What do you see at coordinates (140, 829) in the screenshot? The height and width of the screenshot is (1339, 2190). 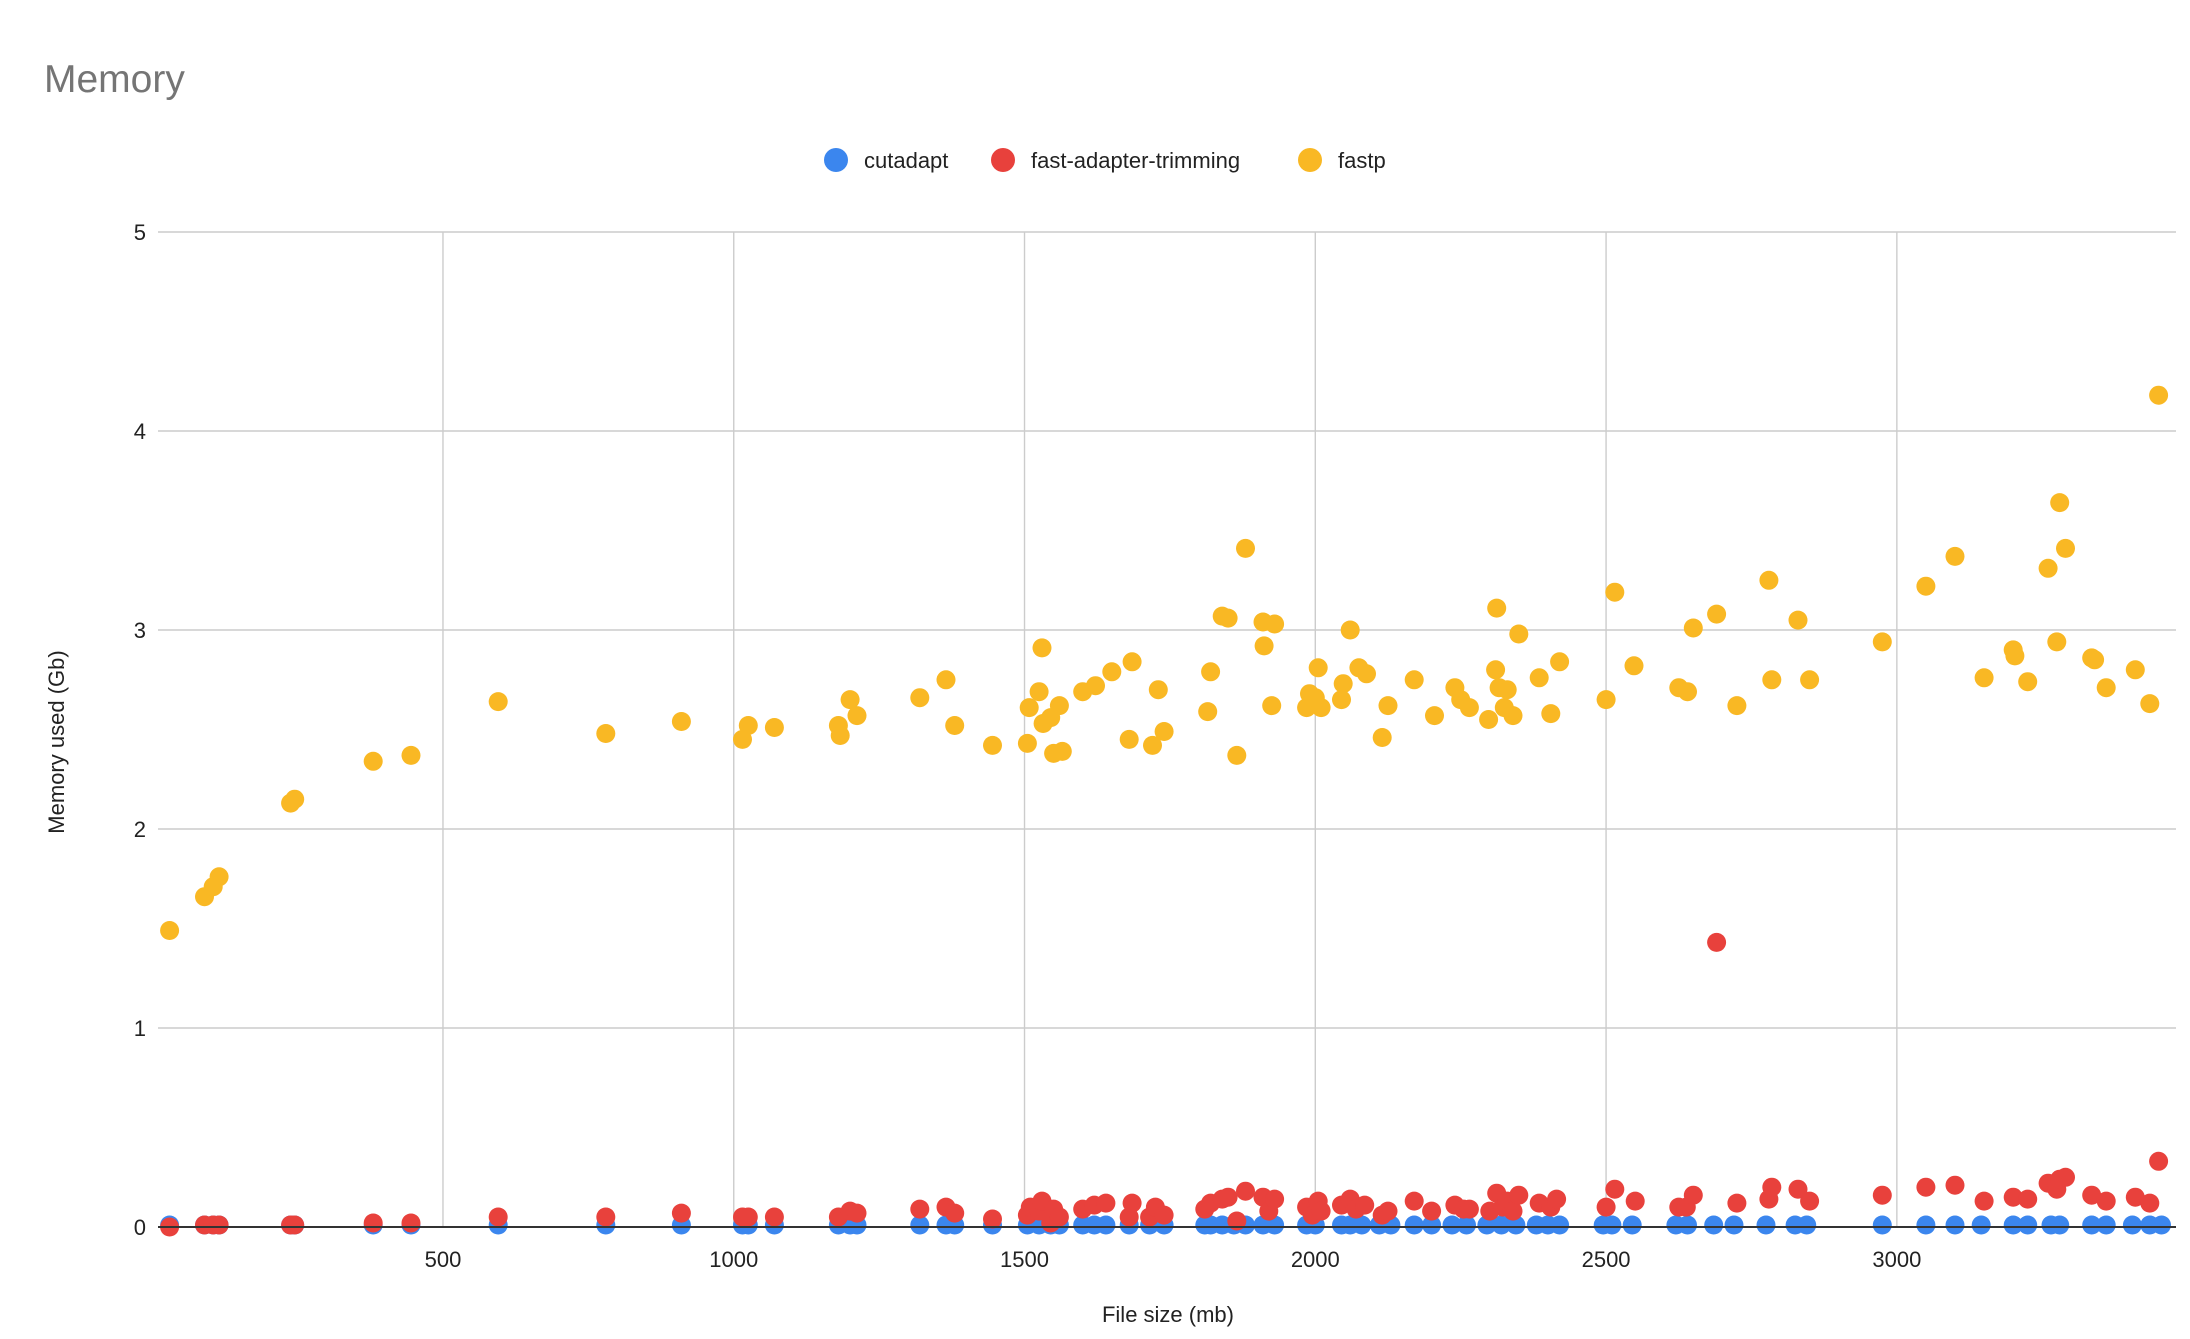 I see `y-tick-label: 2` at bounding box center [140, 829].